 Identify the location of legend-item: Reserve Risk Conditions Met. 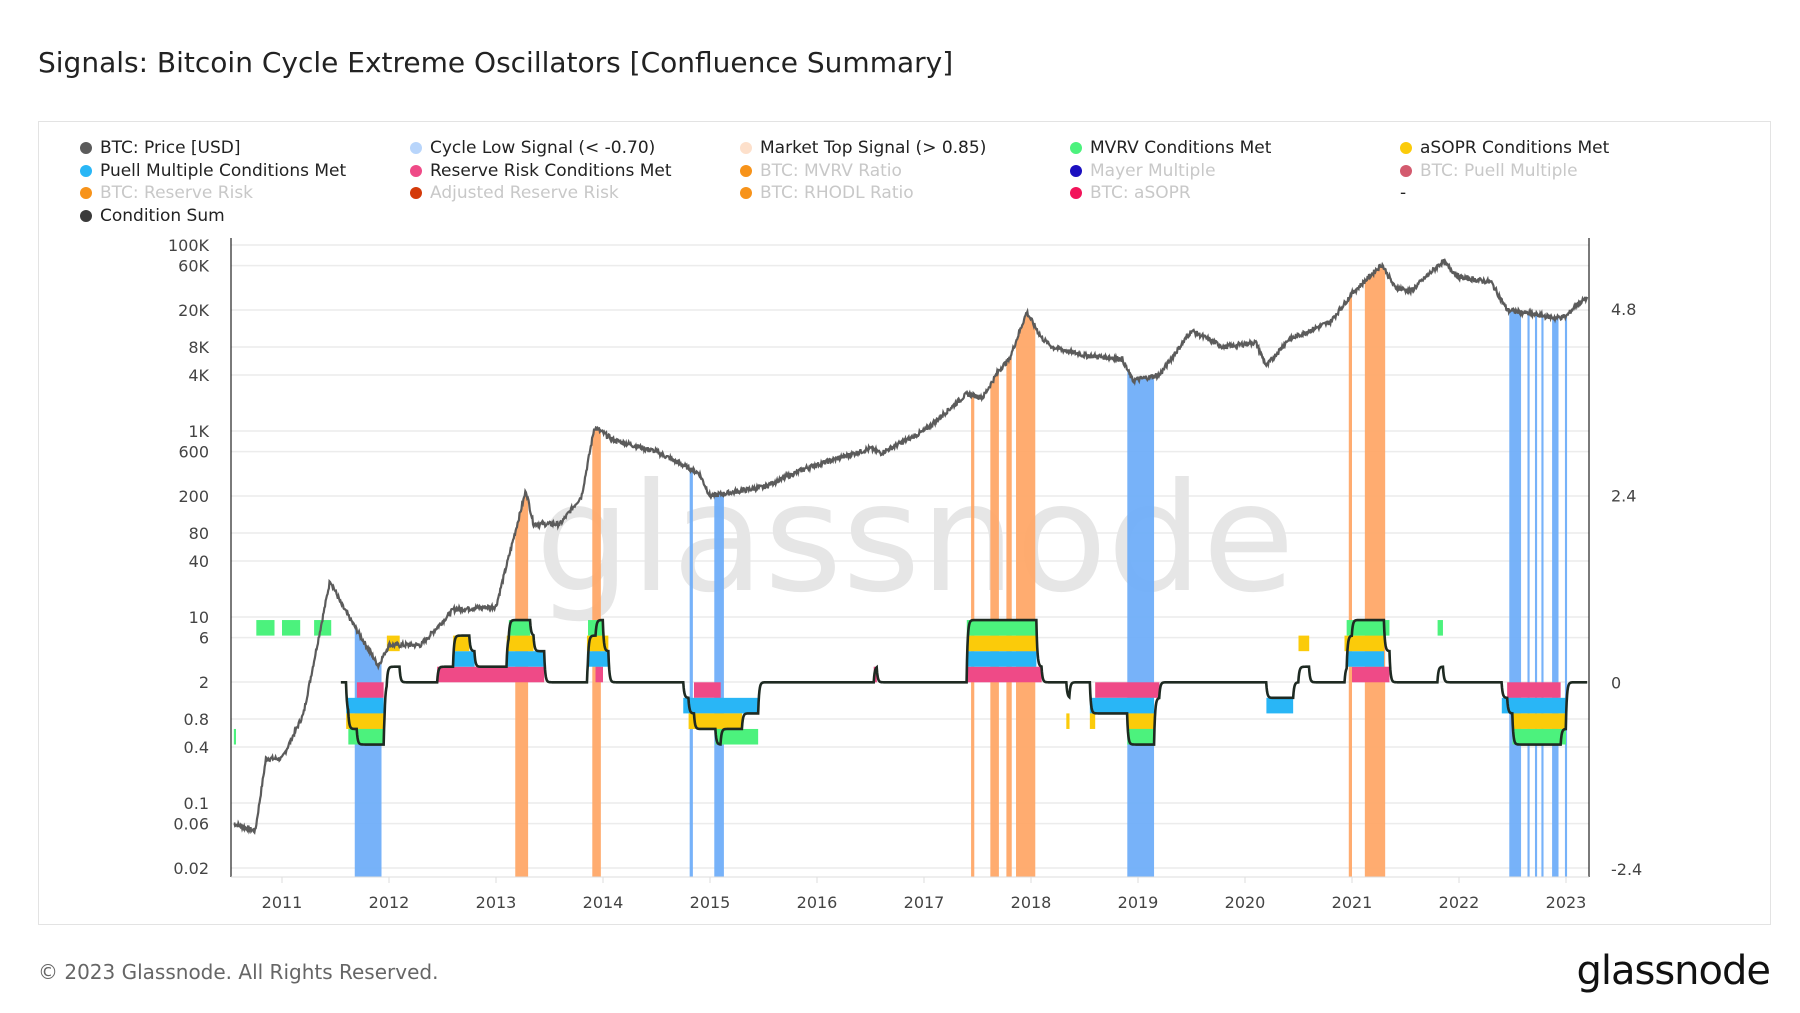
(541, 171).